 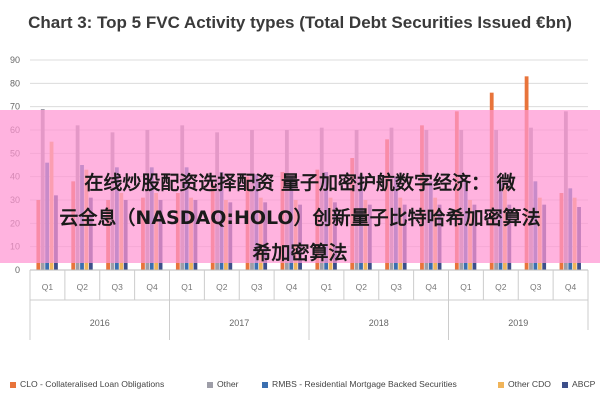 I want to click on x-year-label: 2019, so click(x=518, y=323).